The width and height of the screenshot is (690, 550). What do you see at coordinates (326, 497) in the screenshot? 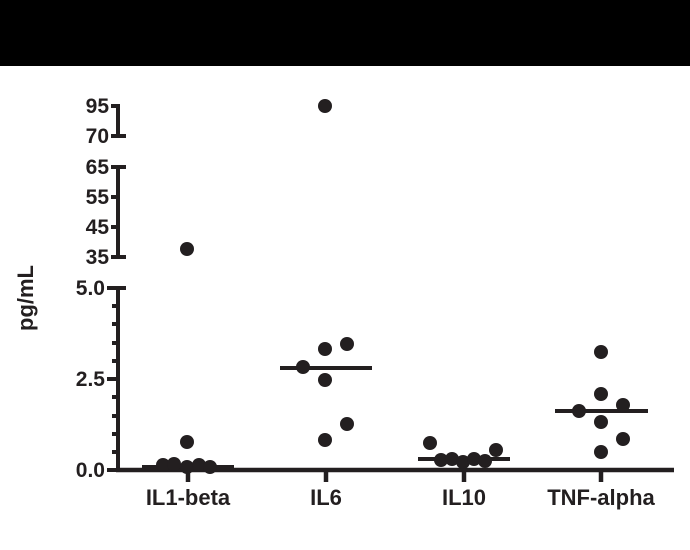
I see `x-label-il6: IL6` at bounding box center [326, 497].